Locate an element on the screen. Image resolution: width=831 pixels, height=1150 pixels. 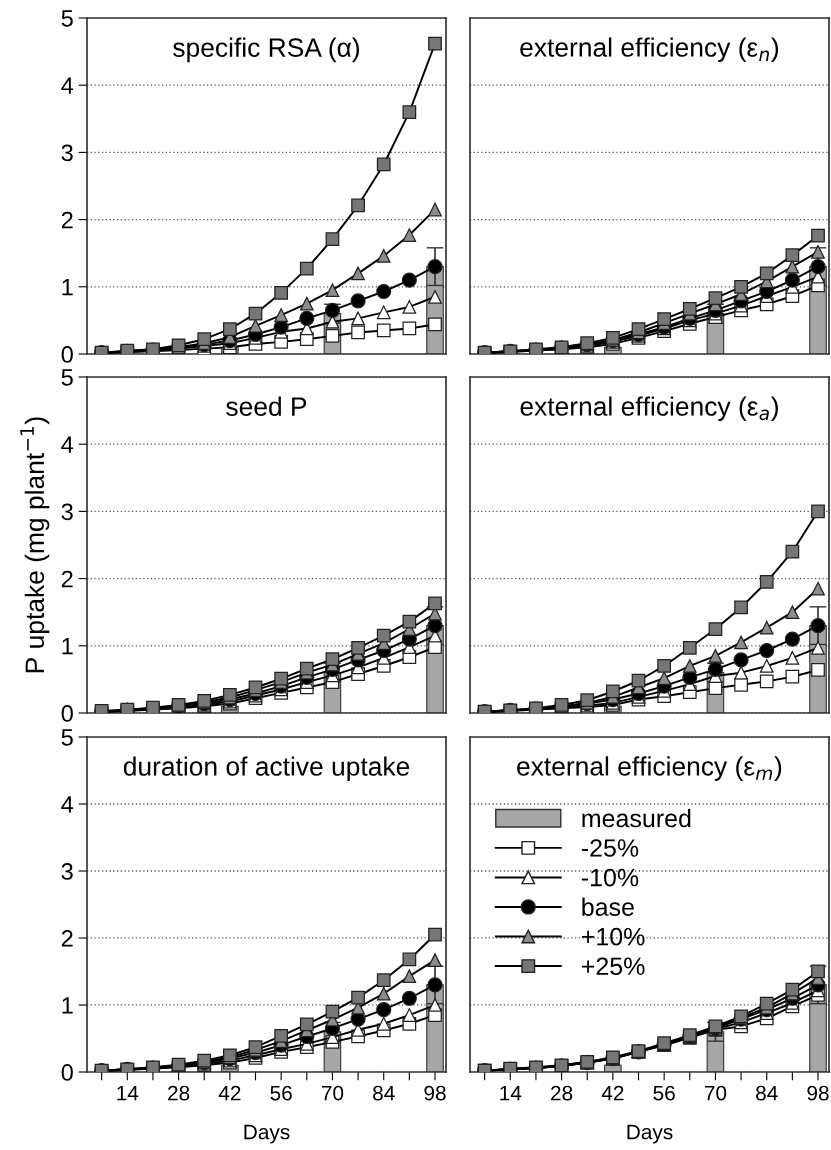
text: external efficiency (ε$_{n}$) is located at coordinates (649, 50).